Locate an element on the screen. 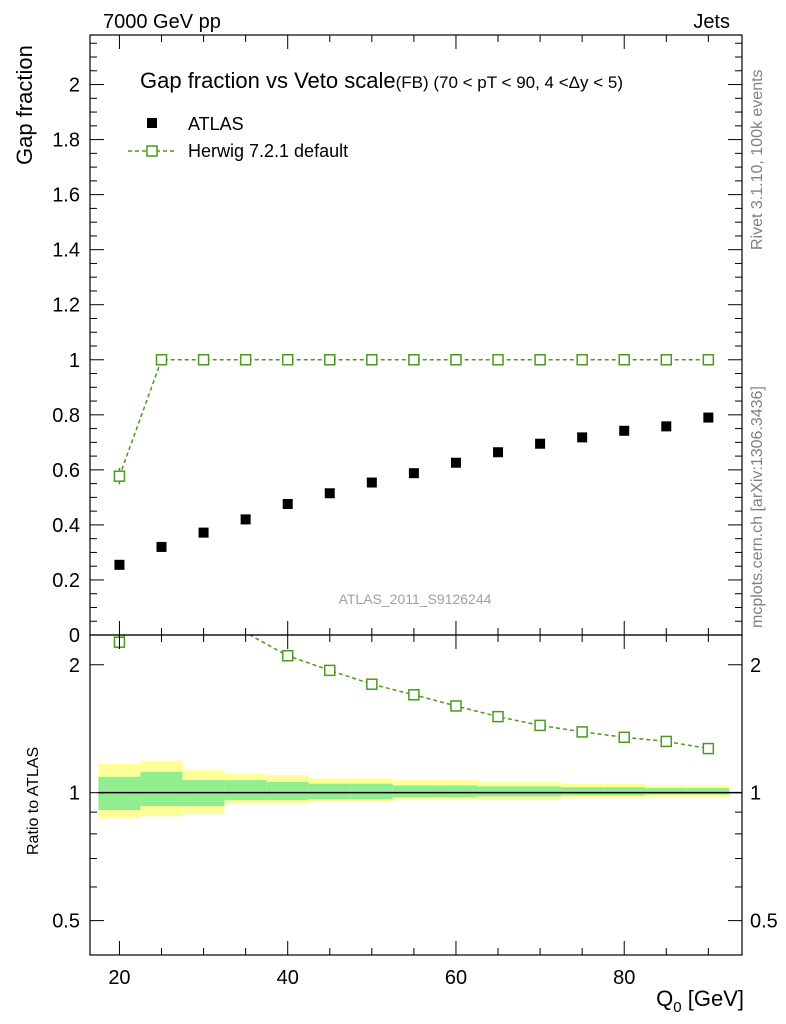 The width and height of the screenshot is (786, 1024). legend-atlas-label: ATLAS is located at coordinates (216, 124).